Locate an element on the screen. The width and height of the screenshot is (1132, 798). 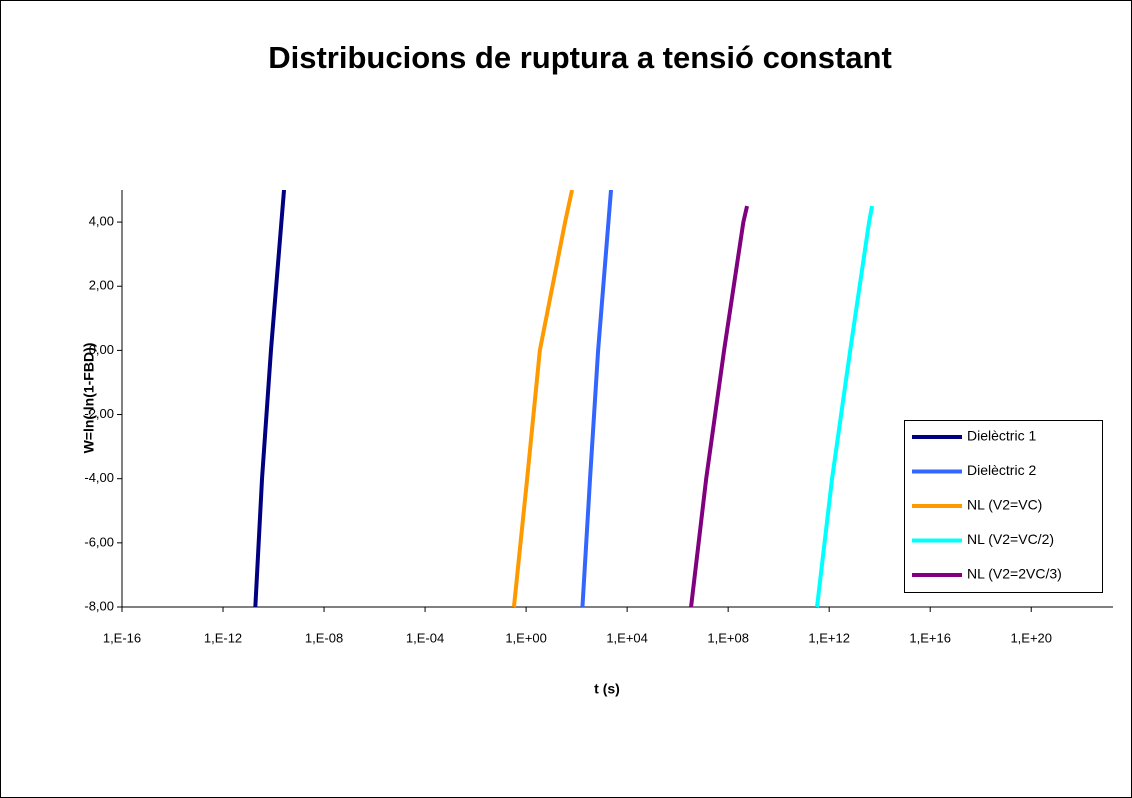
legend-label: NL (V2=2VC/3) is located at coordinates (1014, 574).